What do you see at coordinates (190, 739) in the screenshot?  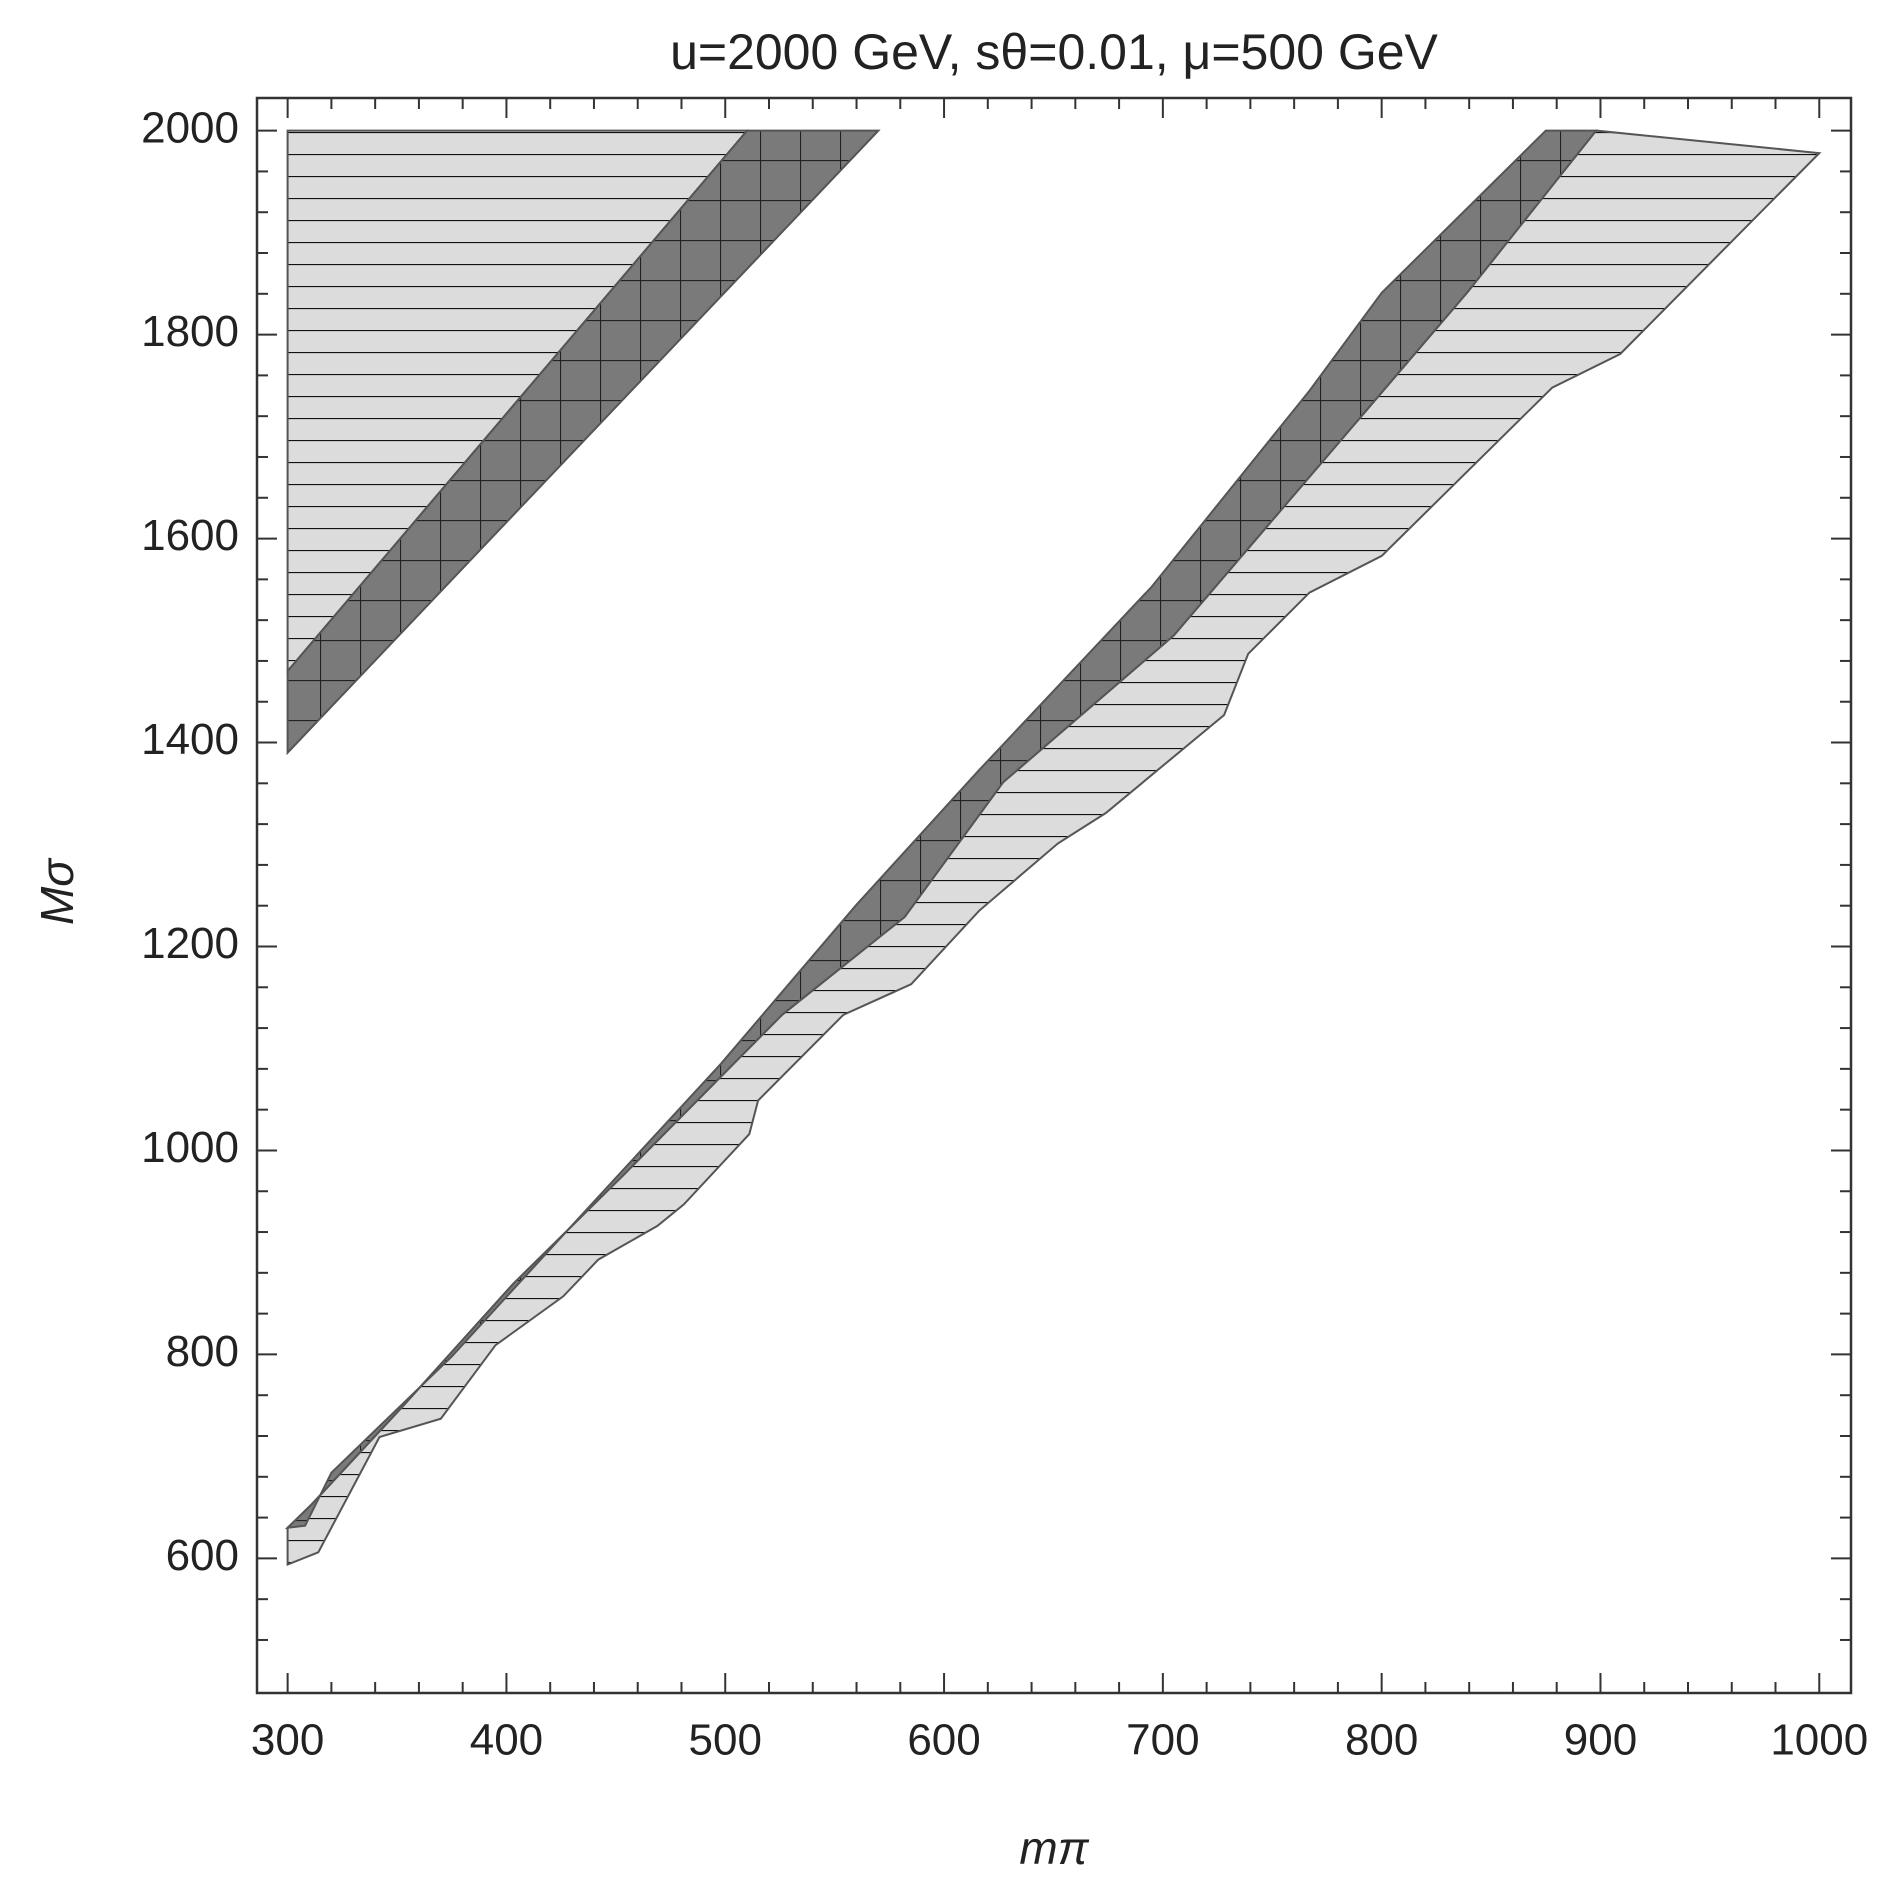 I see `y-tick-label: 1400` at bounding box center [190, 739].